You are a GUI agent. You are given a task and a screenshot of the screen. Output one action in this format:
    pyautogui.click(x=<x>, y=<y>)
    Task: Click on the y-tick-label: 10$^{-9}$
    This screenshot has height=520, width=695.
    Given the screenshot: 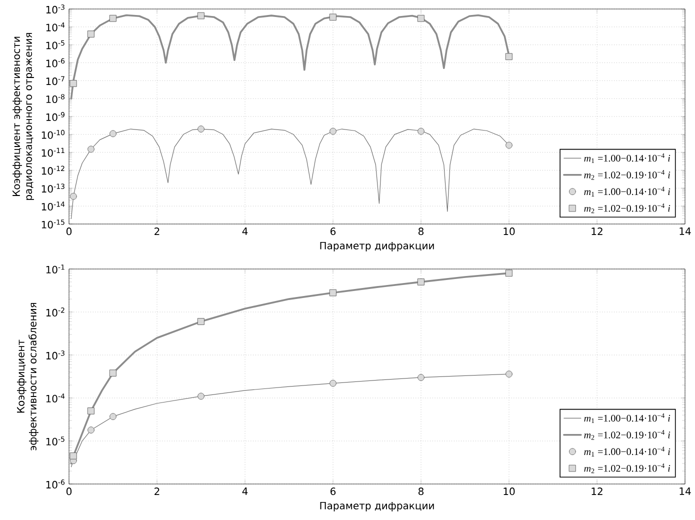 What is the action you would take?
    pyautogui.click(x=55, y=116)
    